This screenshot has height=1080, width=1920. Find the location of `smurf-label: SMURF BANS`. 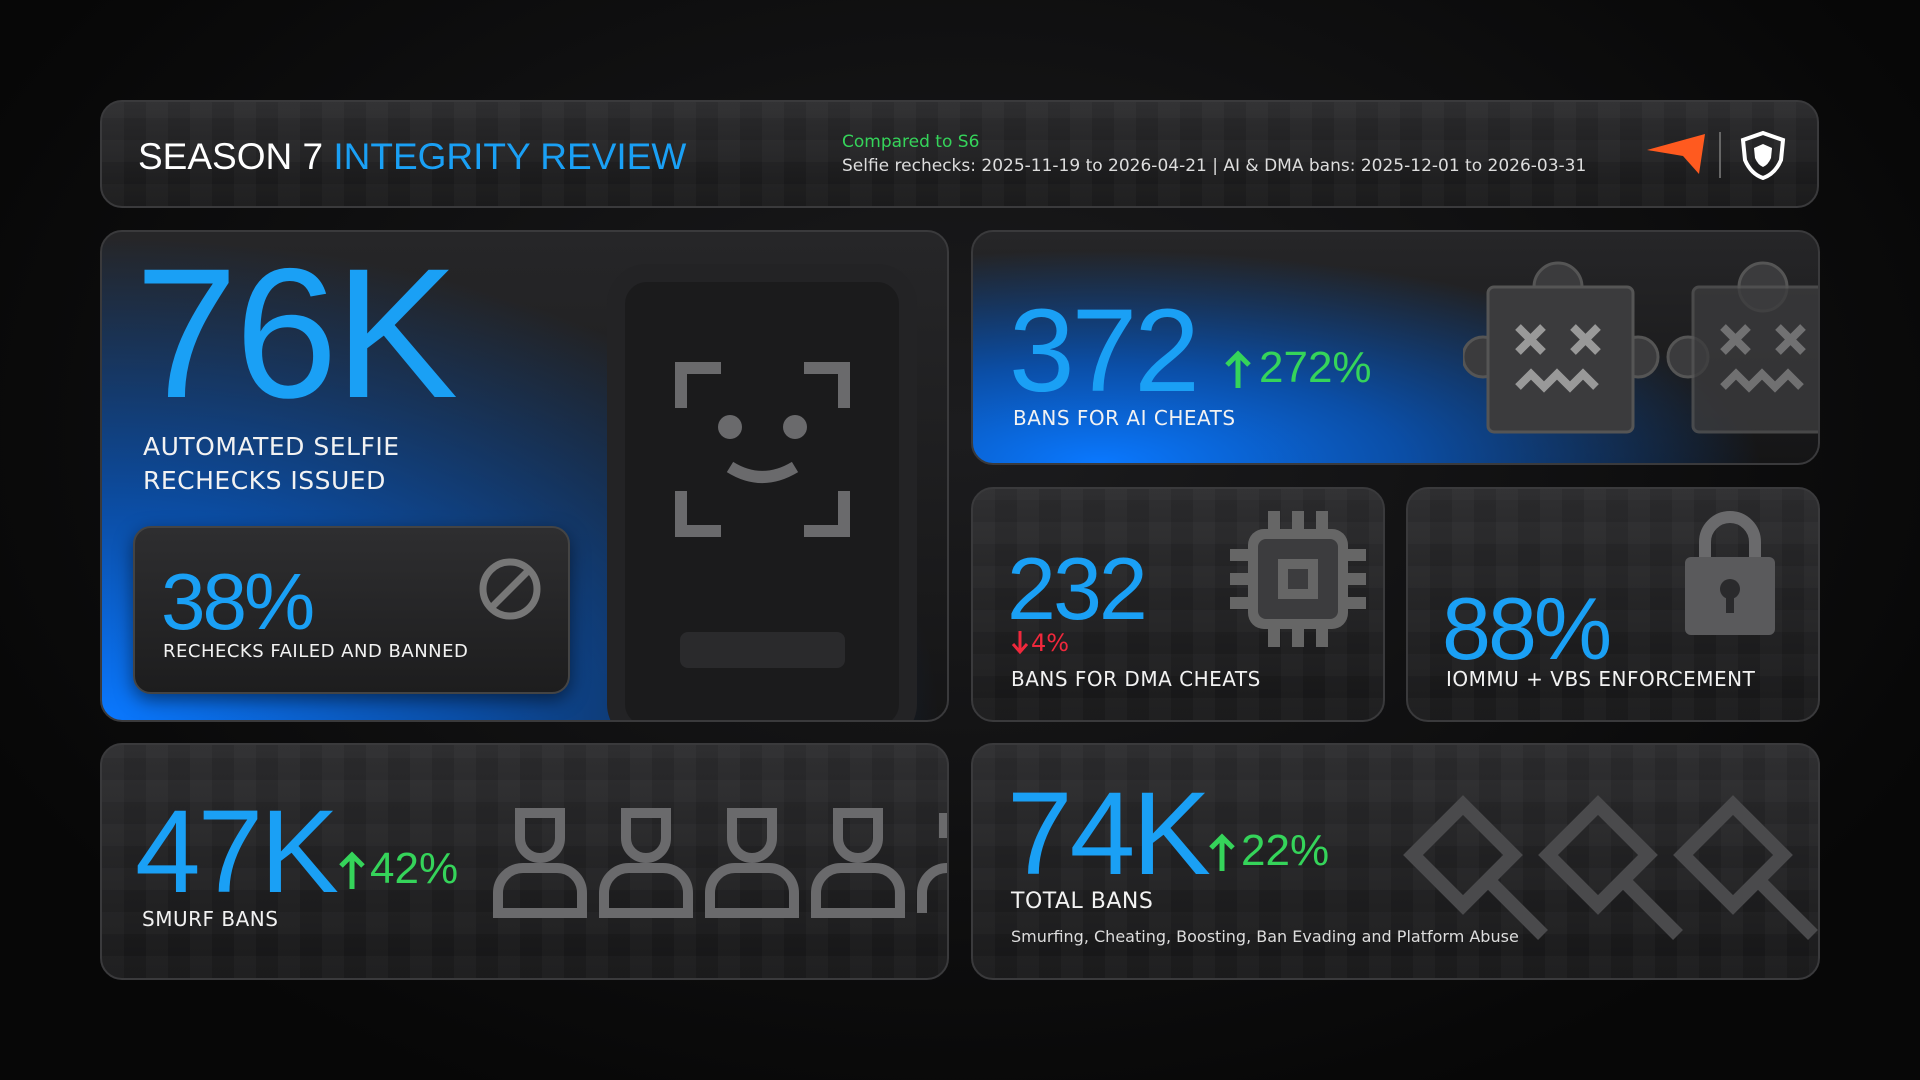

smurf-label: SMURF BANS is located at coordinates (210, 919).